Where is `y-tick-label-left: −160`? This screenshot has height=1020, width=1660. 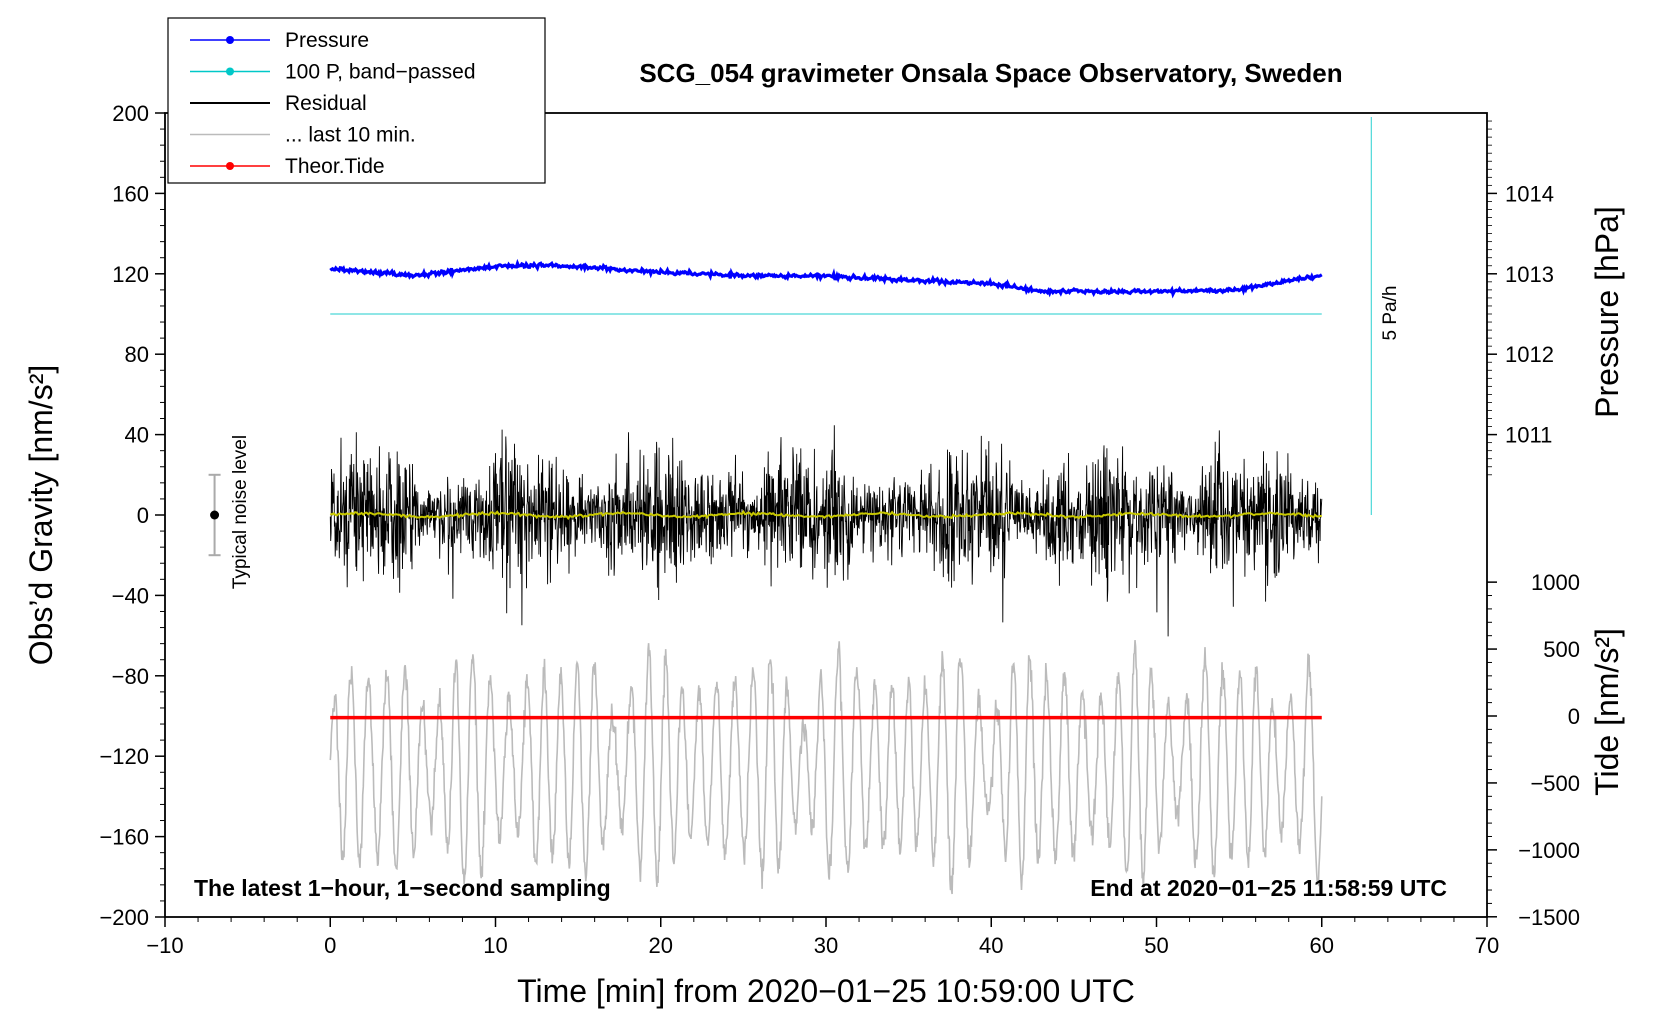
y-tick-label-left: −160 is located at coordinates (124, 837).